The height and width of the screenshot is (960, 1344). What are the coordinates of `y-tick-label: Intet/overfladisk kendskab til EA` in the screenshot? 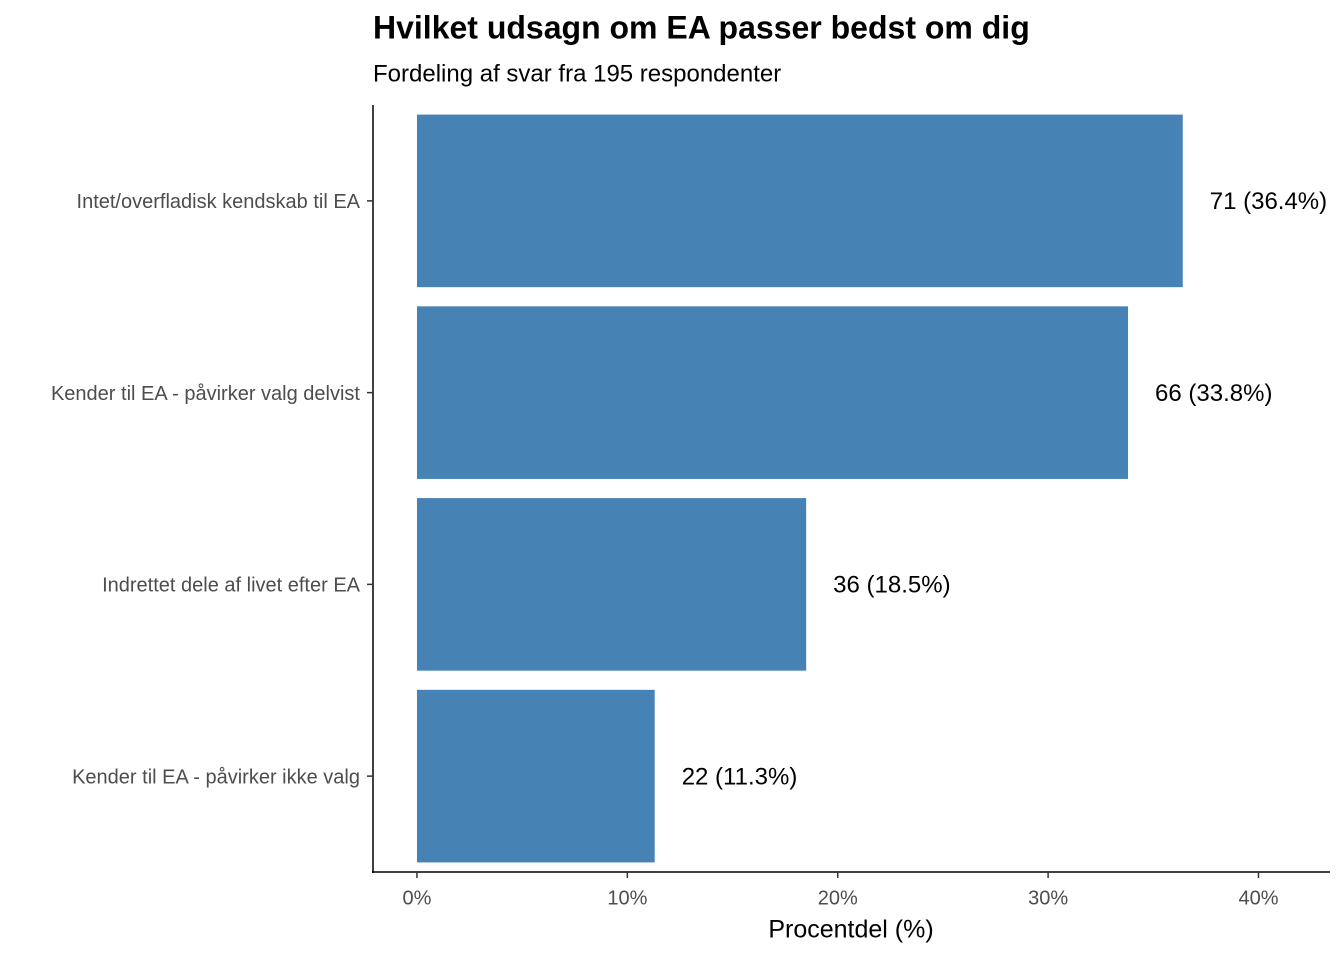 It's located at (219, 202).